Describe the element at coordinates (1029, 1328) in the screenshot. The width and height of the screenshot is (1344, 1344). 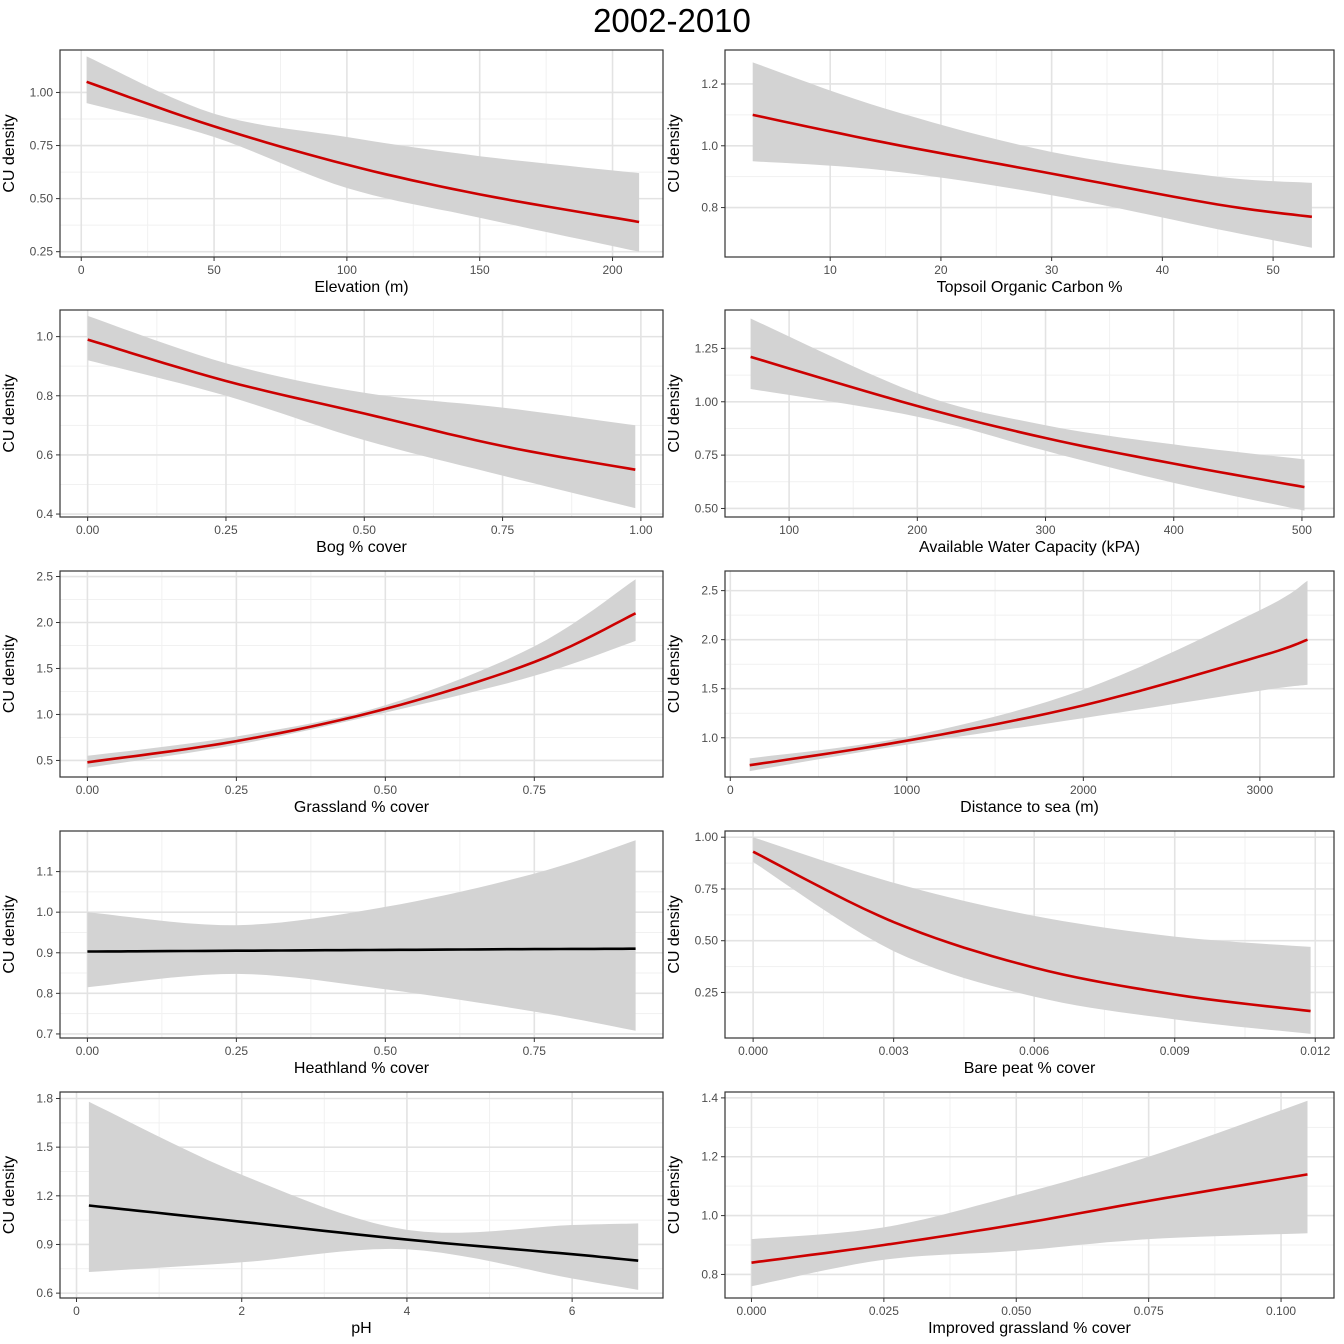
I see `x-axis-title: Improved grassland % cover` at that location.